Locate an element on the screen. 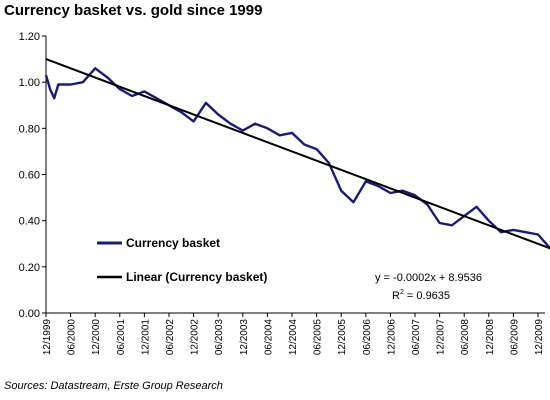 This screenshot has height=400, width=550. x-tick-label: 12/2002 is located at coordinates (195, 337).